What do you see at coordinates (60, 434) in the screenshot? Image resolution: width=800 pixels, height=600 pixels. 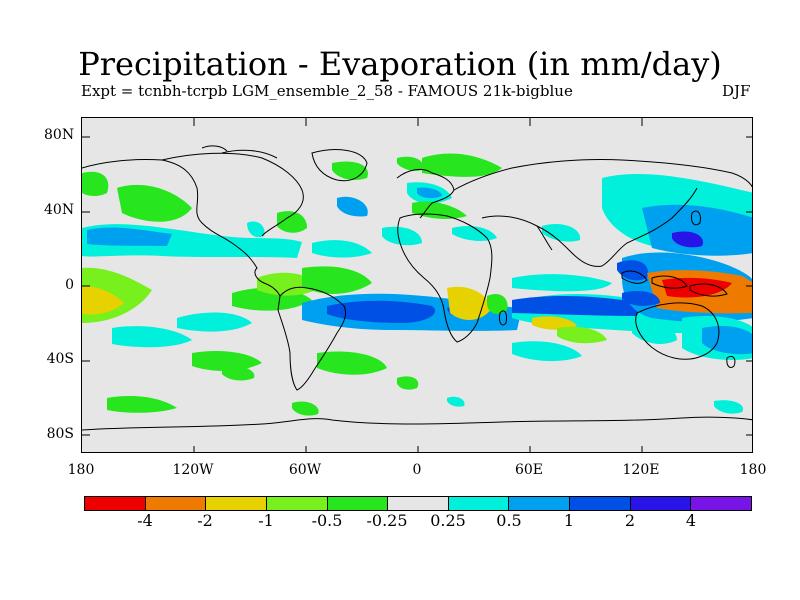 I see `y-tick-label: 80S` at bounding box center [60, 434].